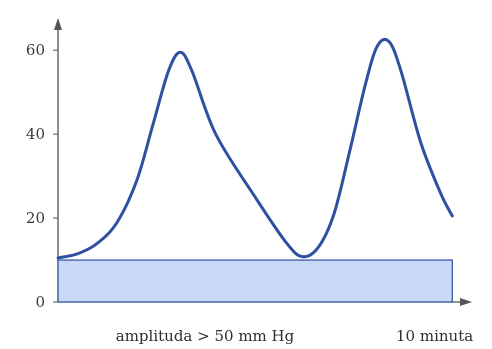 The height and width of the screenshot is (349, 492). What do you see at coordinates (58, 160) in the screenshot?
I see `y-axis` at bounding box center [58, 160].